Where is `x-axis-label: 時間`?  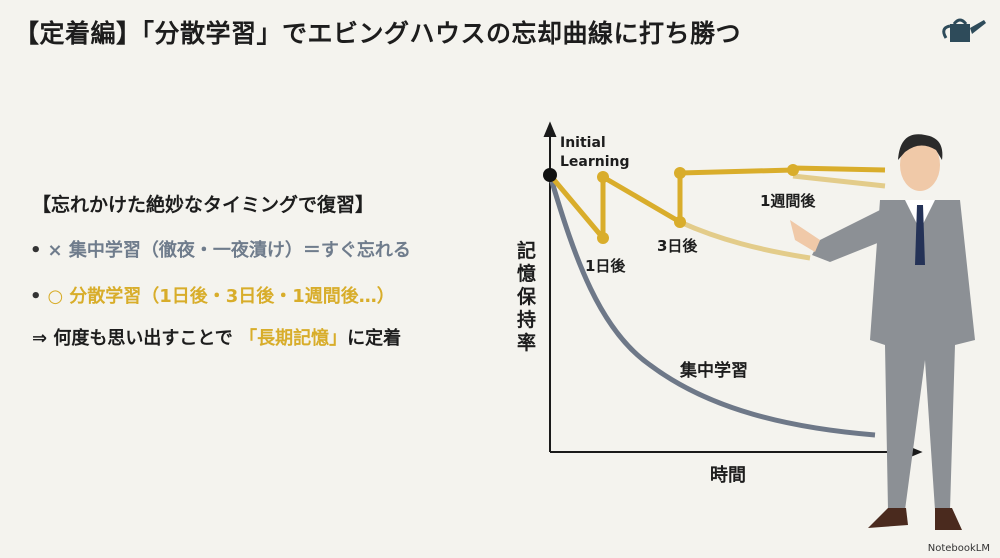
x-axis-label: 時間 is located at coordinates (728, 475).